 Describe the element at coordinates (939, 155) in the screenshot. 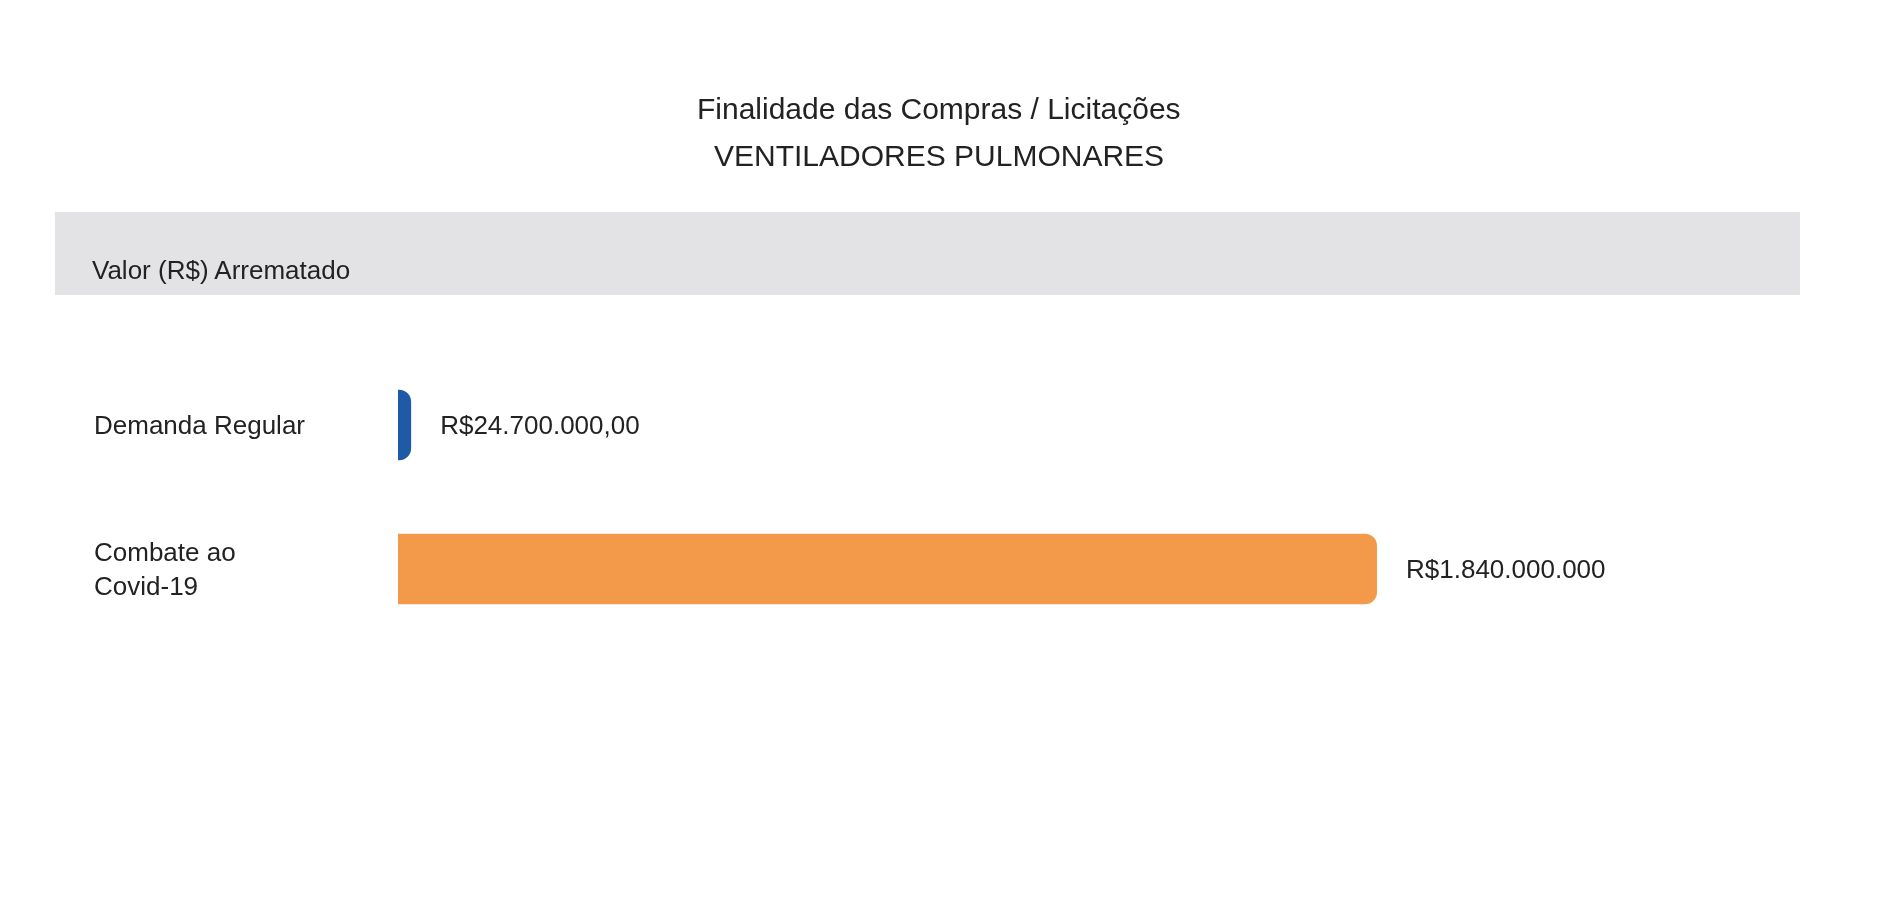

I see `chart-subtitle: VENTILADORES PULMONARES` at that location.